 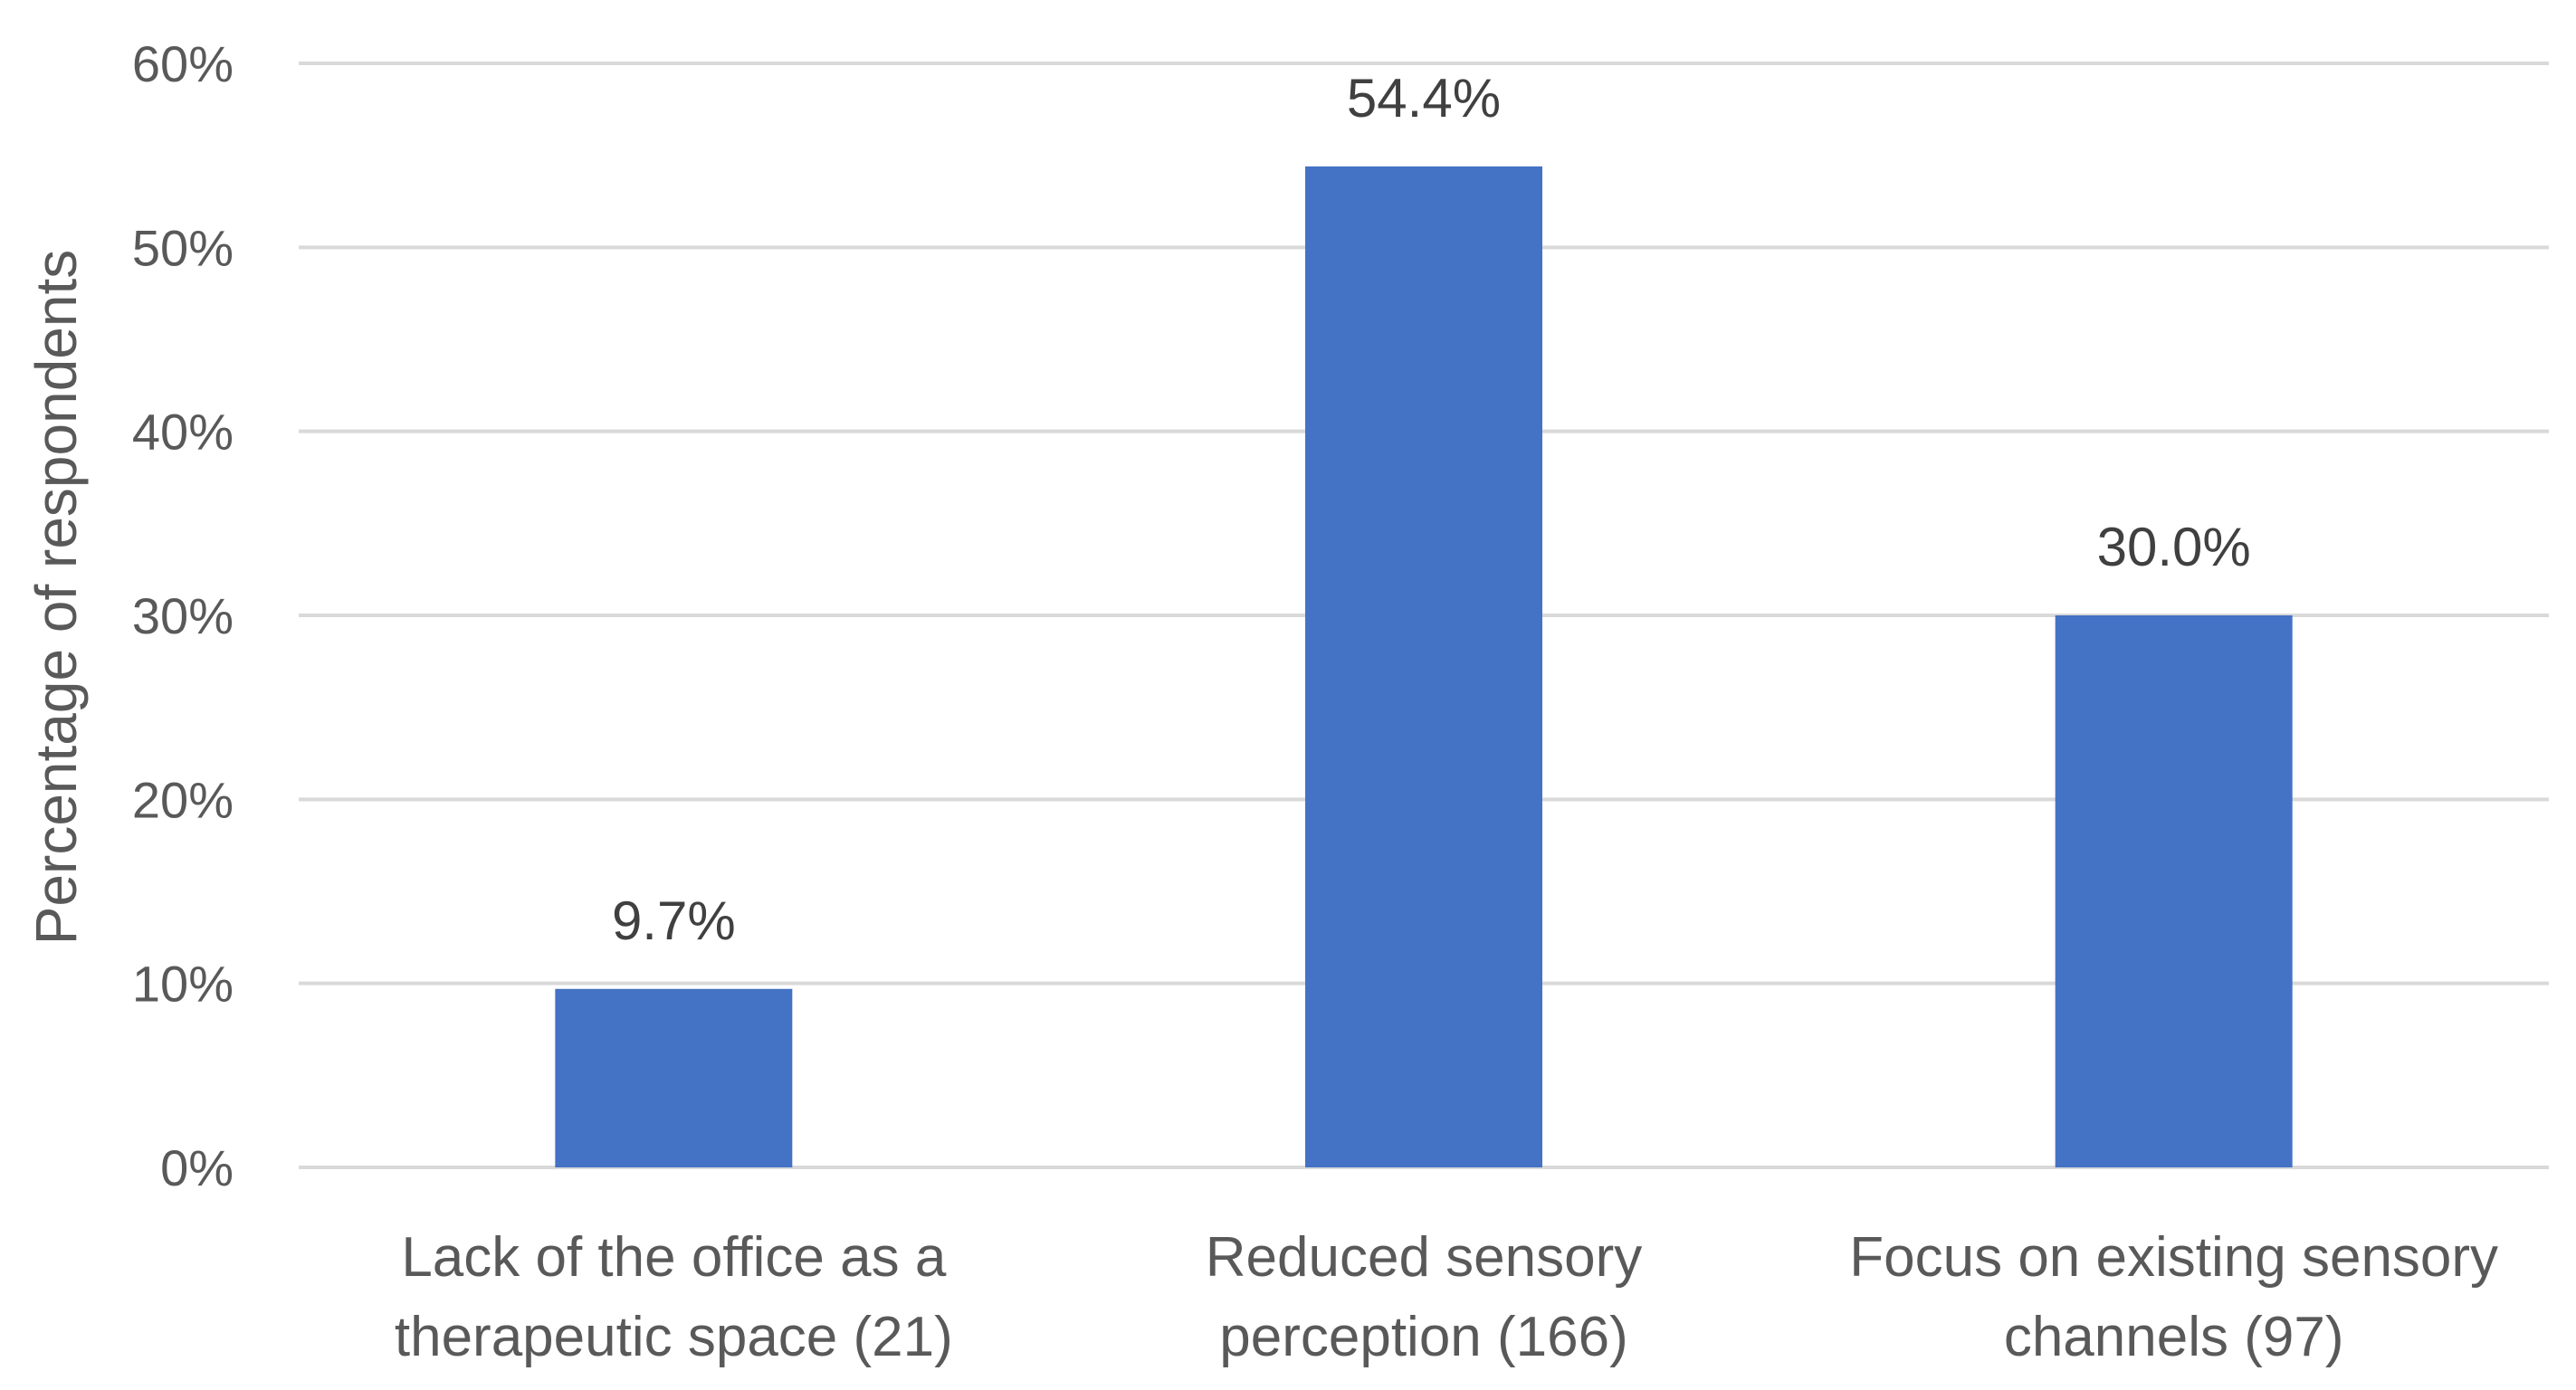 What do you see at coordinates (674, 1337) in the screenshot?
I see `x-category-label-line: therapeutic space (21)` at bounding box center [674, 1337].